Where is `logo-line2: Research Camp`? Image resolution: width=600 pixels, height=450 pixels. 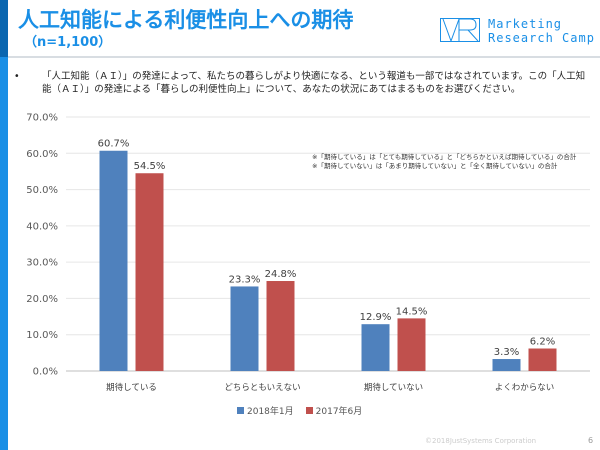 logo-line2: Research Camp is located at coordinates (541, 38).